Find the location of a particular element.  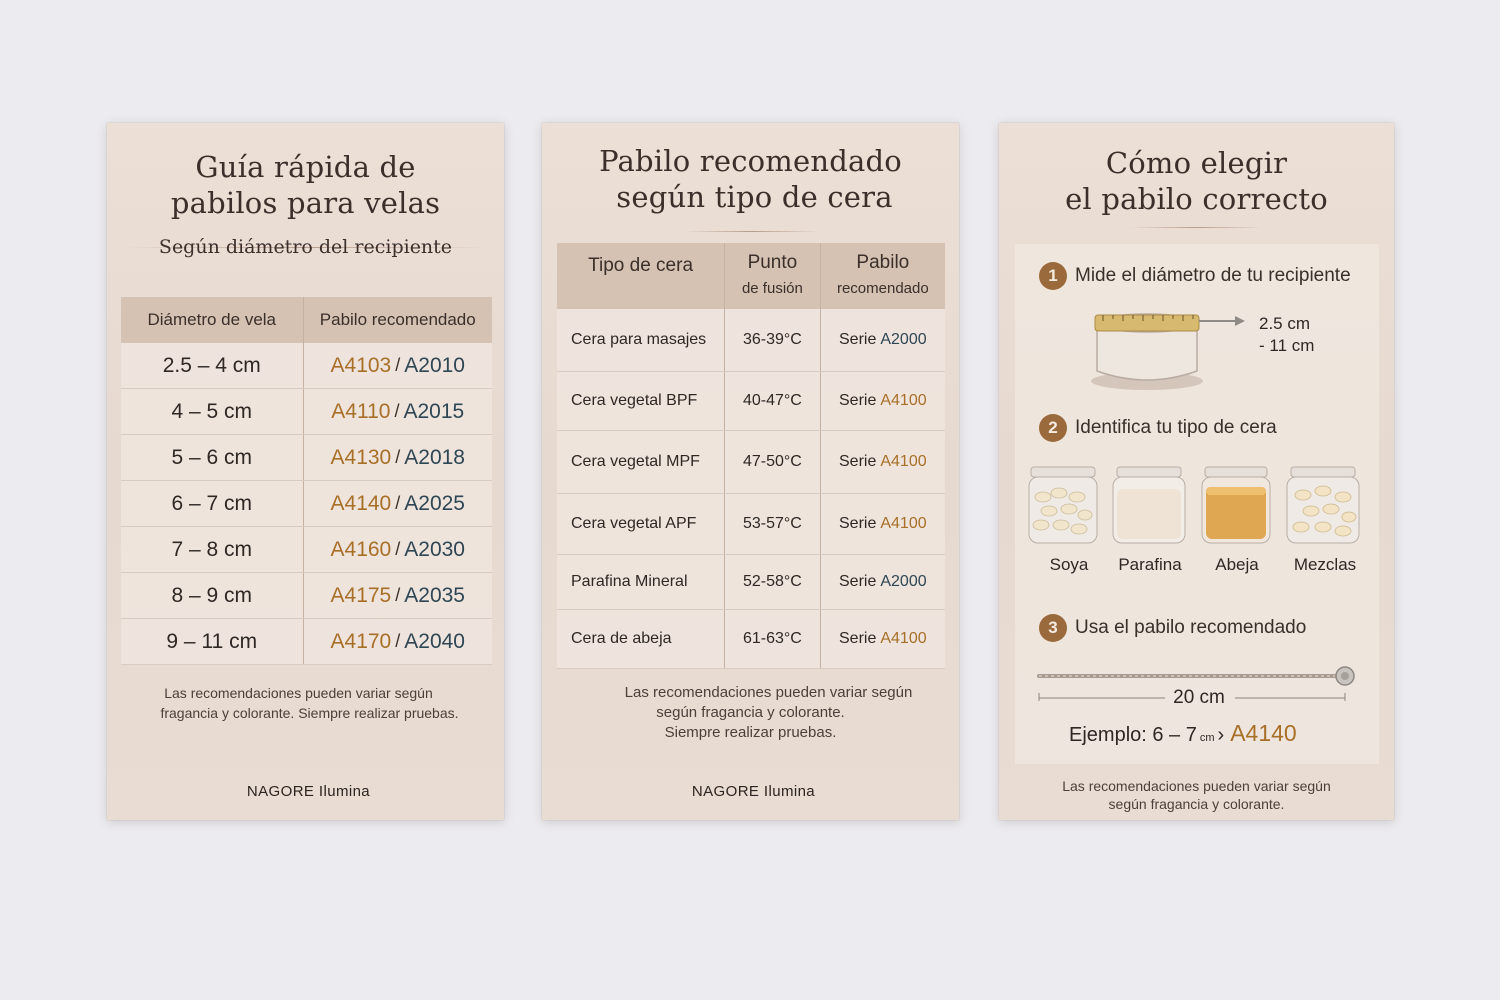

wax-type-cell: Parafina Mineral is located at coordinates (629, 581).